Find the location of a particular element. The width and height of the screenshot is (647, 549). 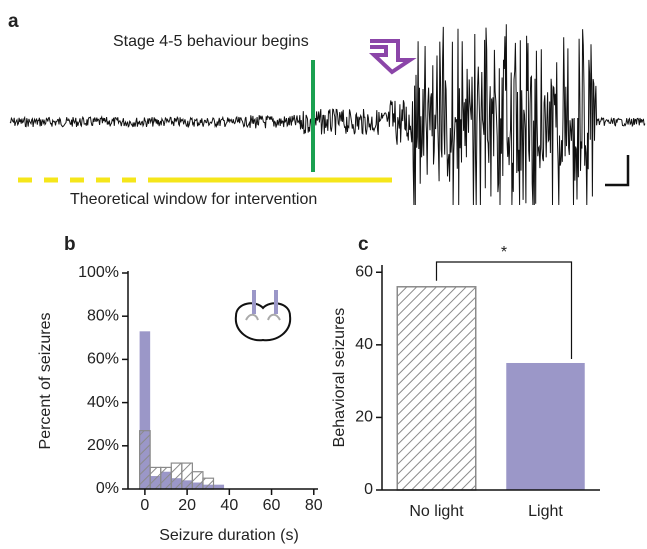

significance-star: * is located at coordinates (504, 252).